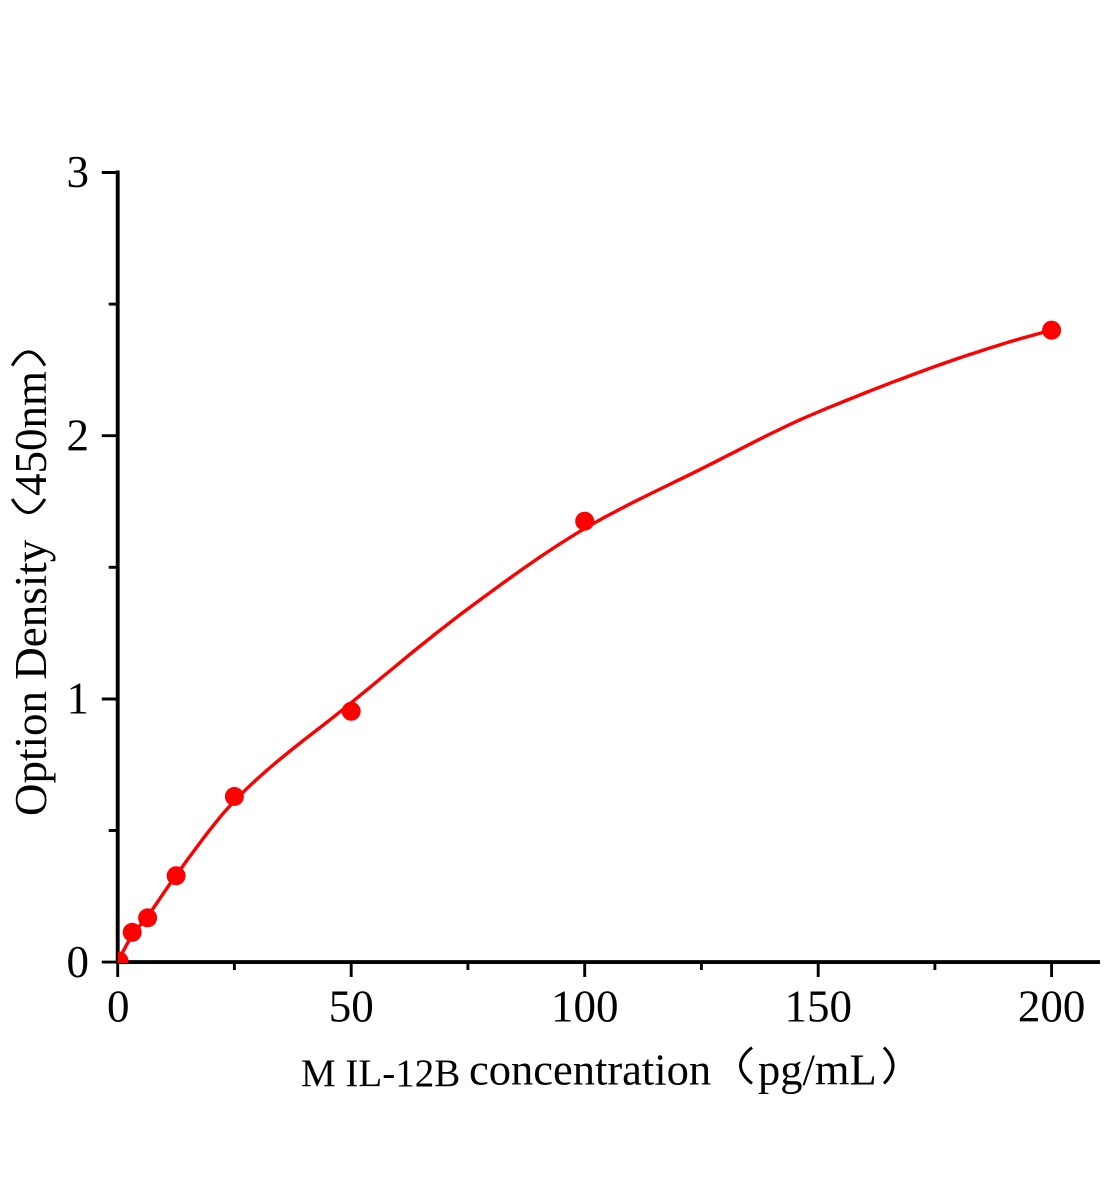 The width and height of the screenshot is (1104, 1200). I want to click on svg-text: 50, so click(351, 1006).